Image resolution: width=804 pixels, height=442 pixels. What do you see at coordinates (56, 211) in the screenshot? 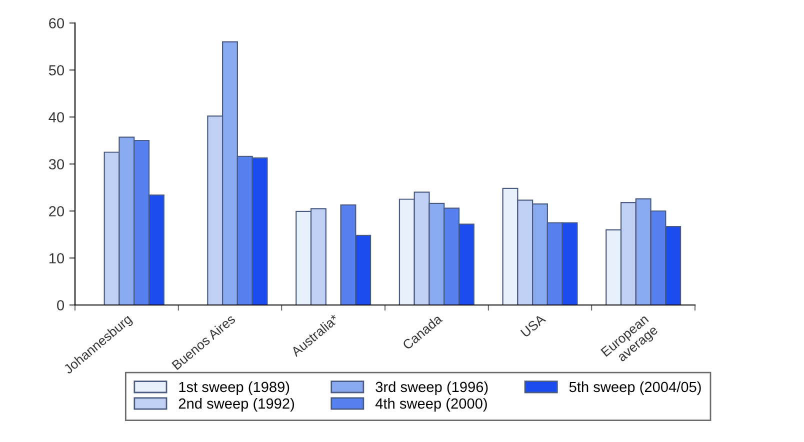
I see `y-tick-label: 20` at bounding box center [56, 211].